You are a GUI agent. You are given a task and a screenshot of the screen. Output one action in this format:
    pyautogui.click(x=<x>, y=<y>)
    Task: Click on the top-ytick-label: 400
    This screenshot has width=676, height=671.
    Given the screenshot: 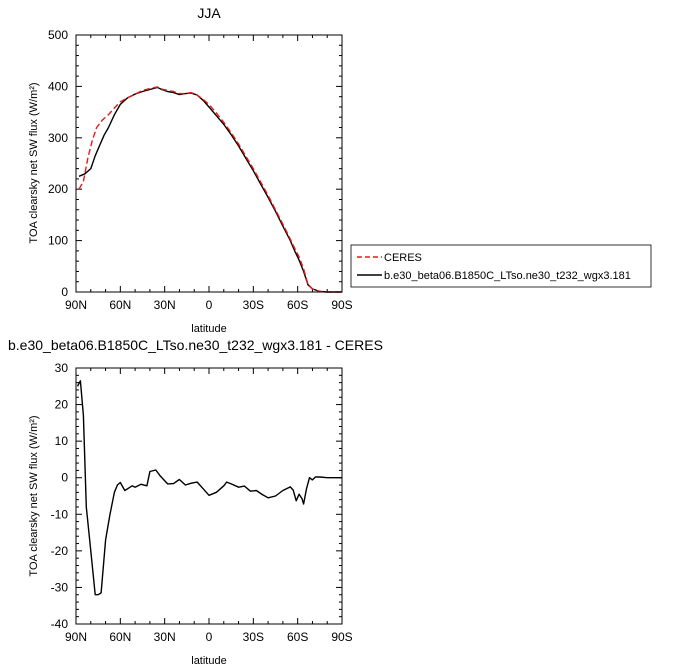 What is the action you would take?
    pyautogui.click(x=58, y=86)
    